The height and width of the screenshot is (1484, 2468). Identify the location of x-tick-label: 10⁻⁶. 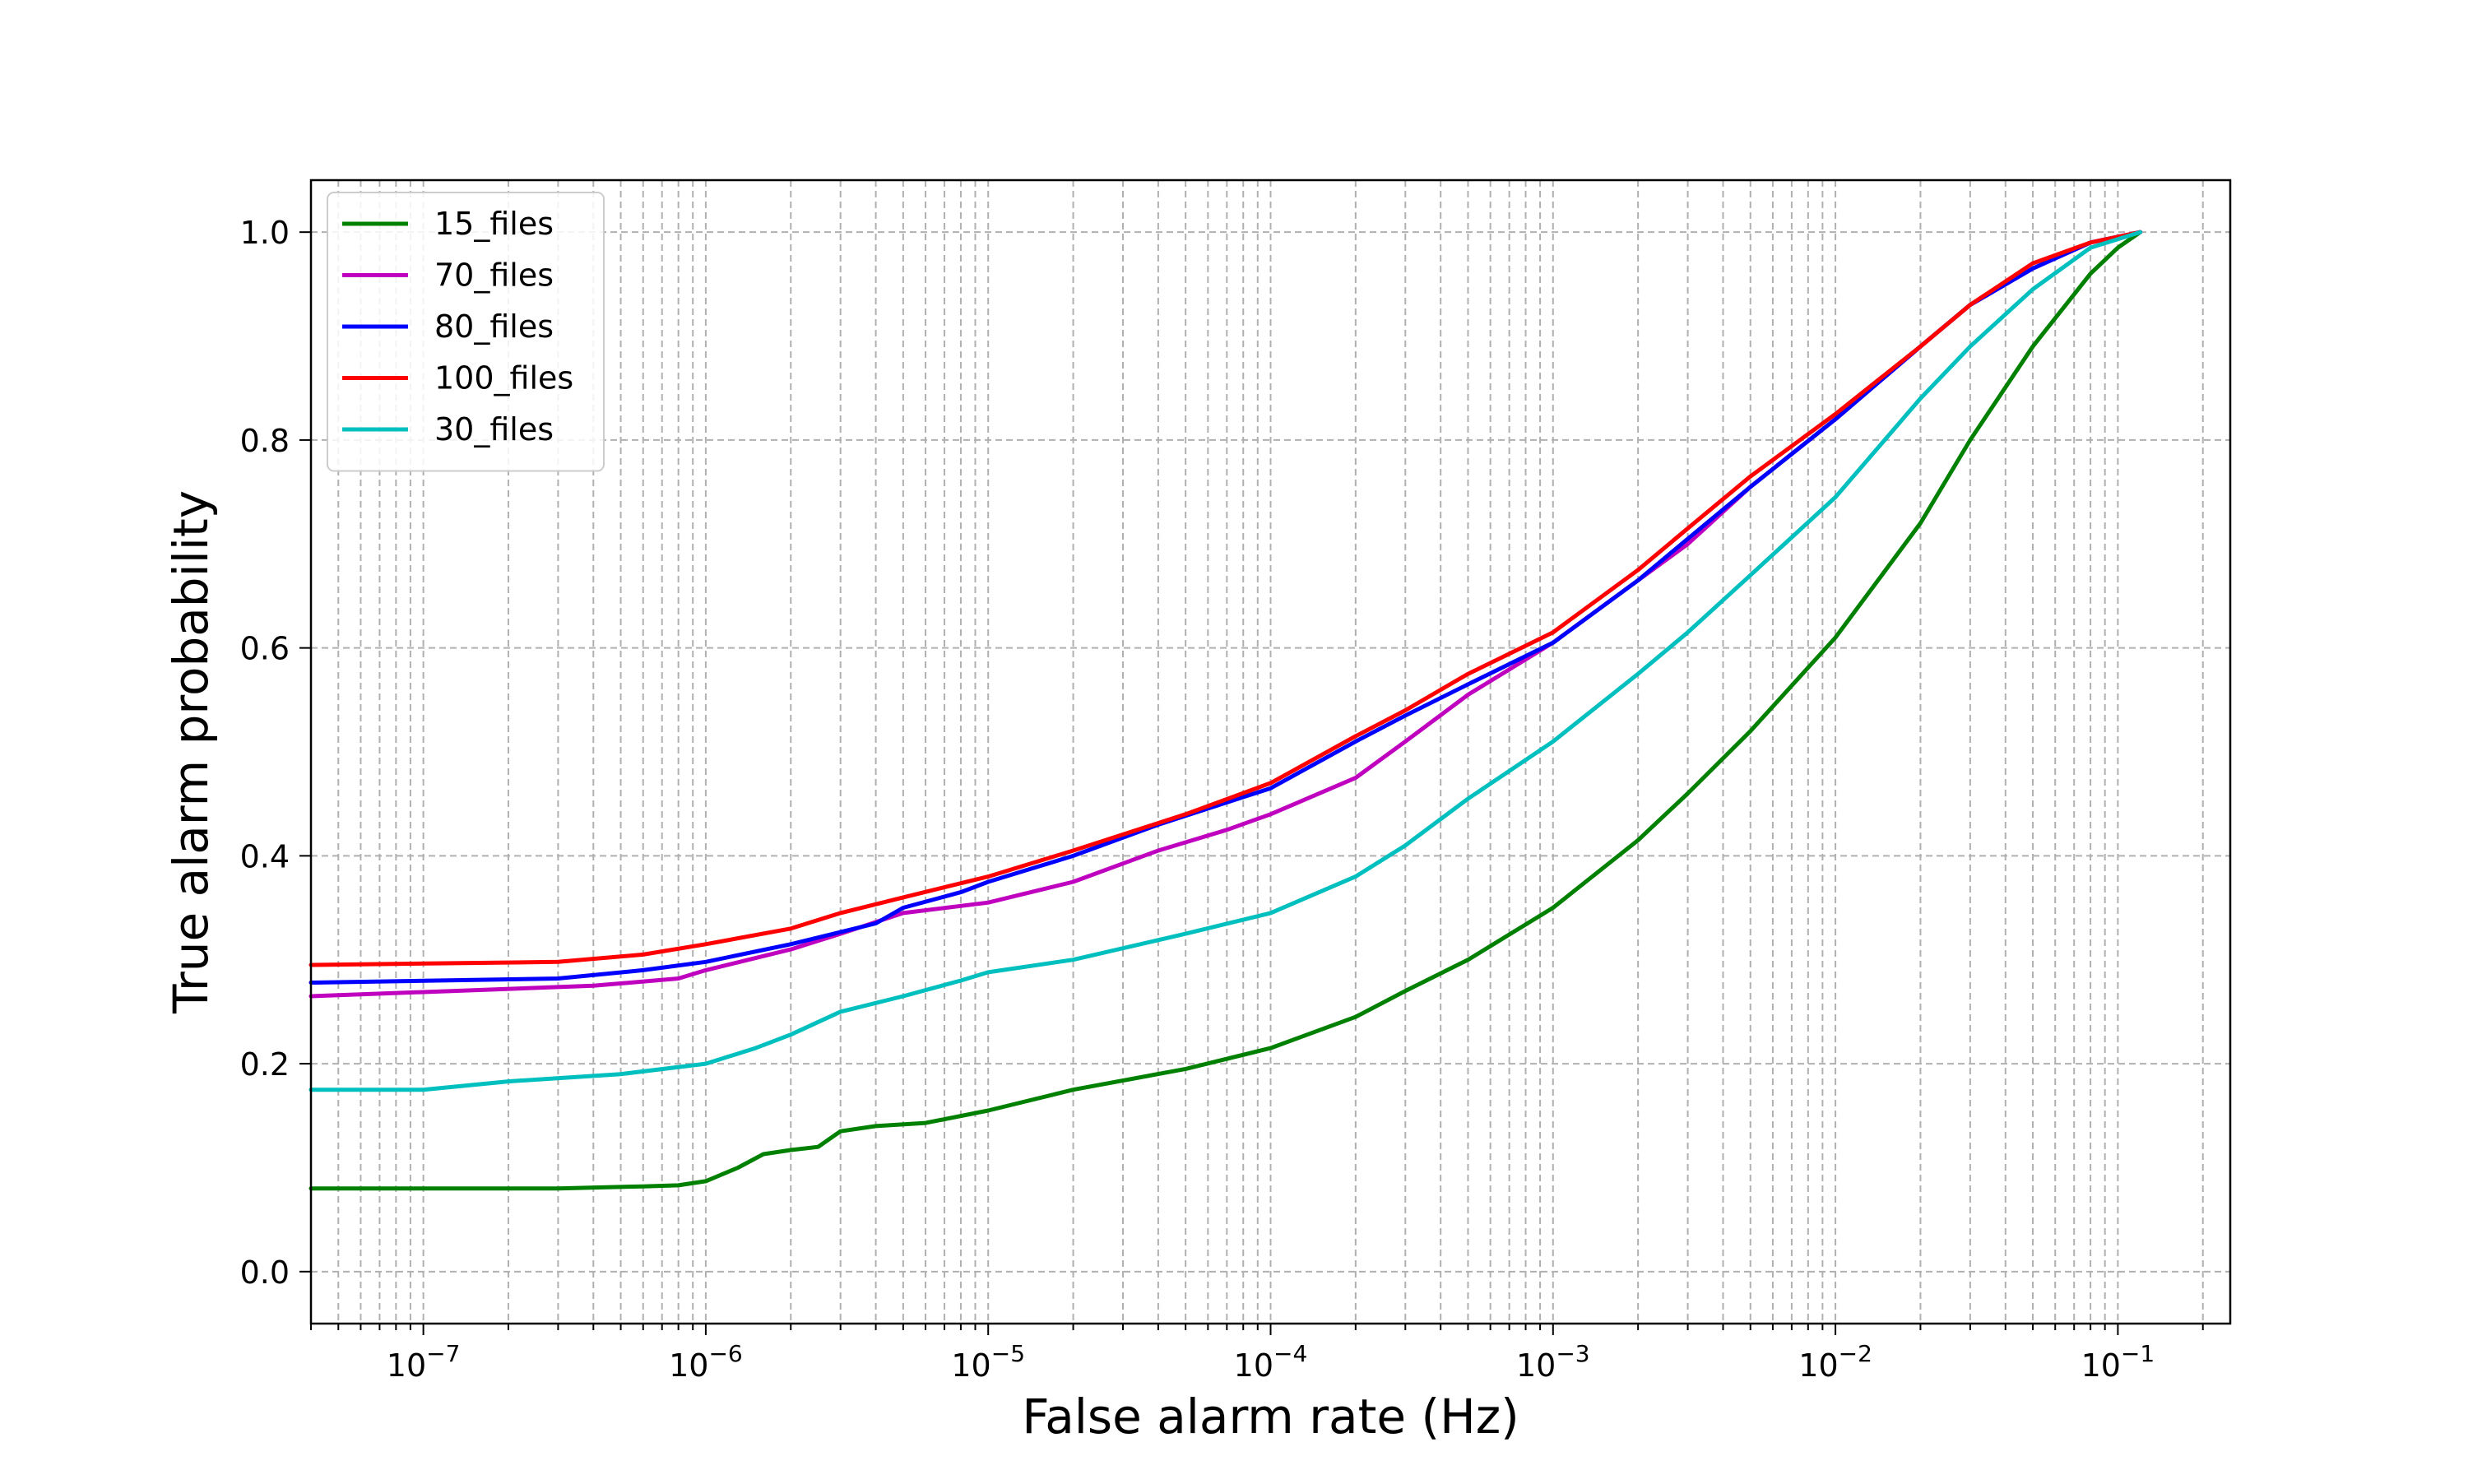
(706, 1362).